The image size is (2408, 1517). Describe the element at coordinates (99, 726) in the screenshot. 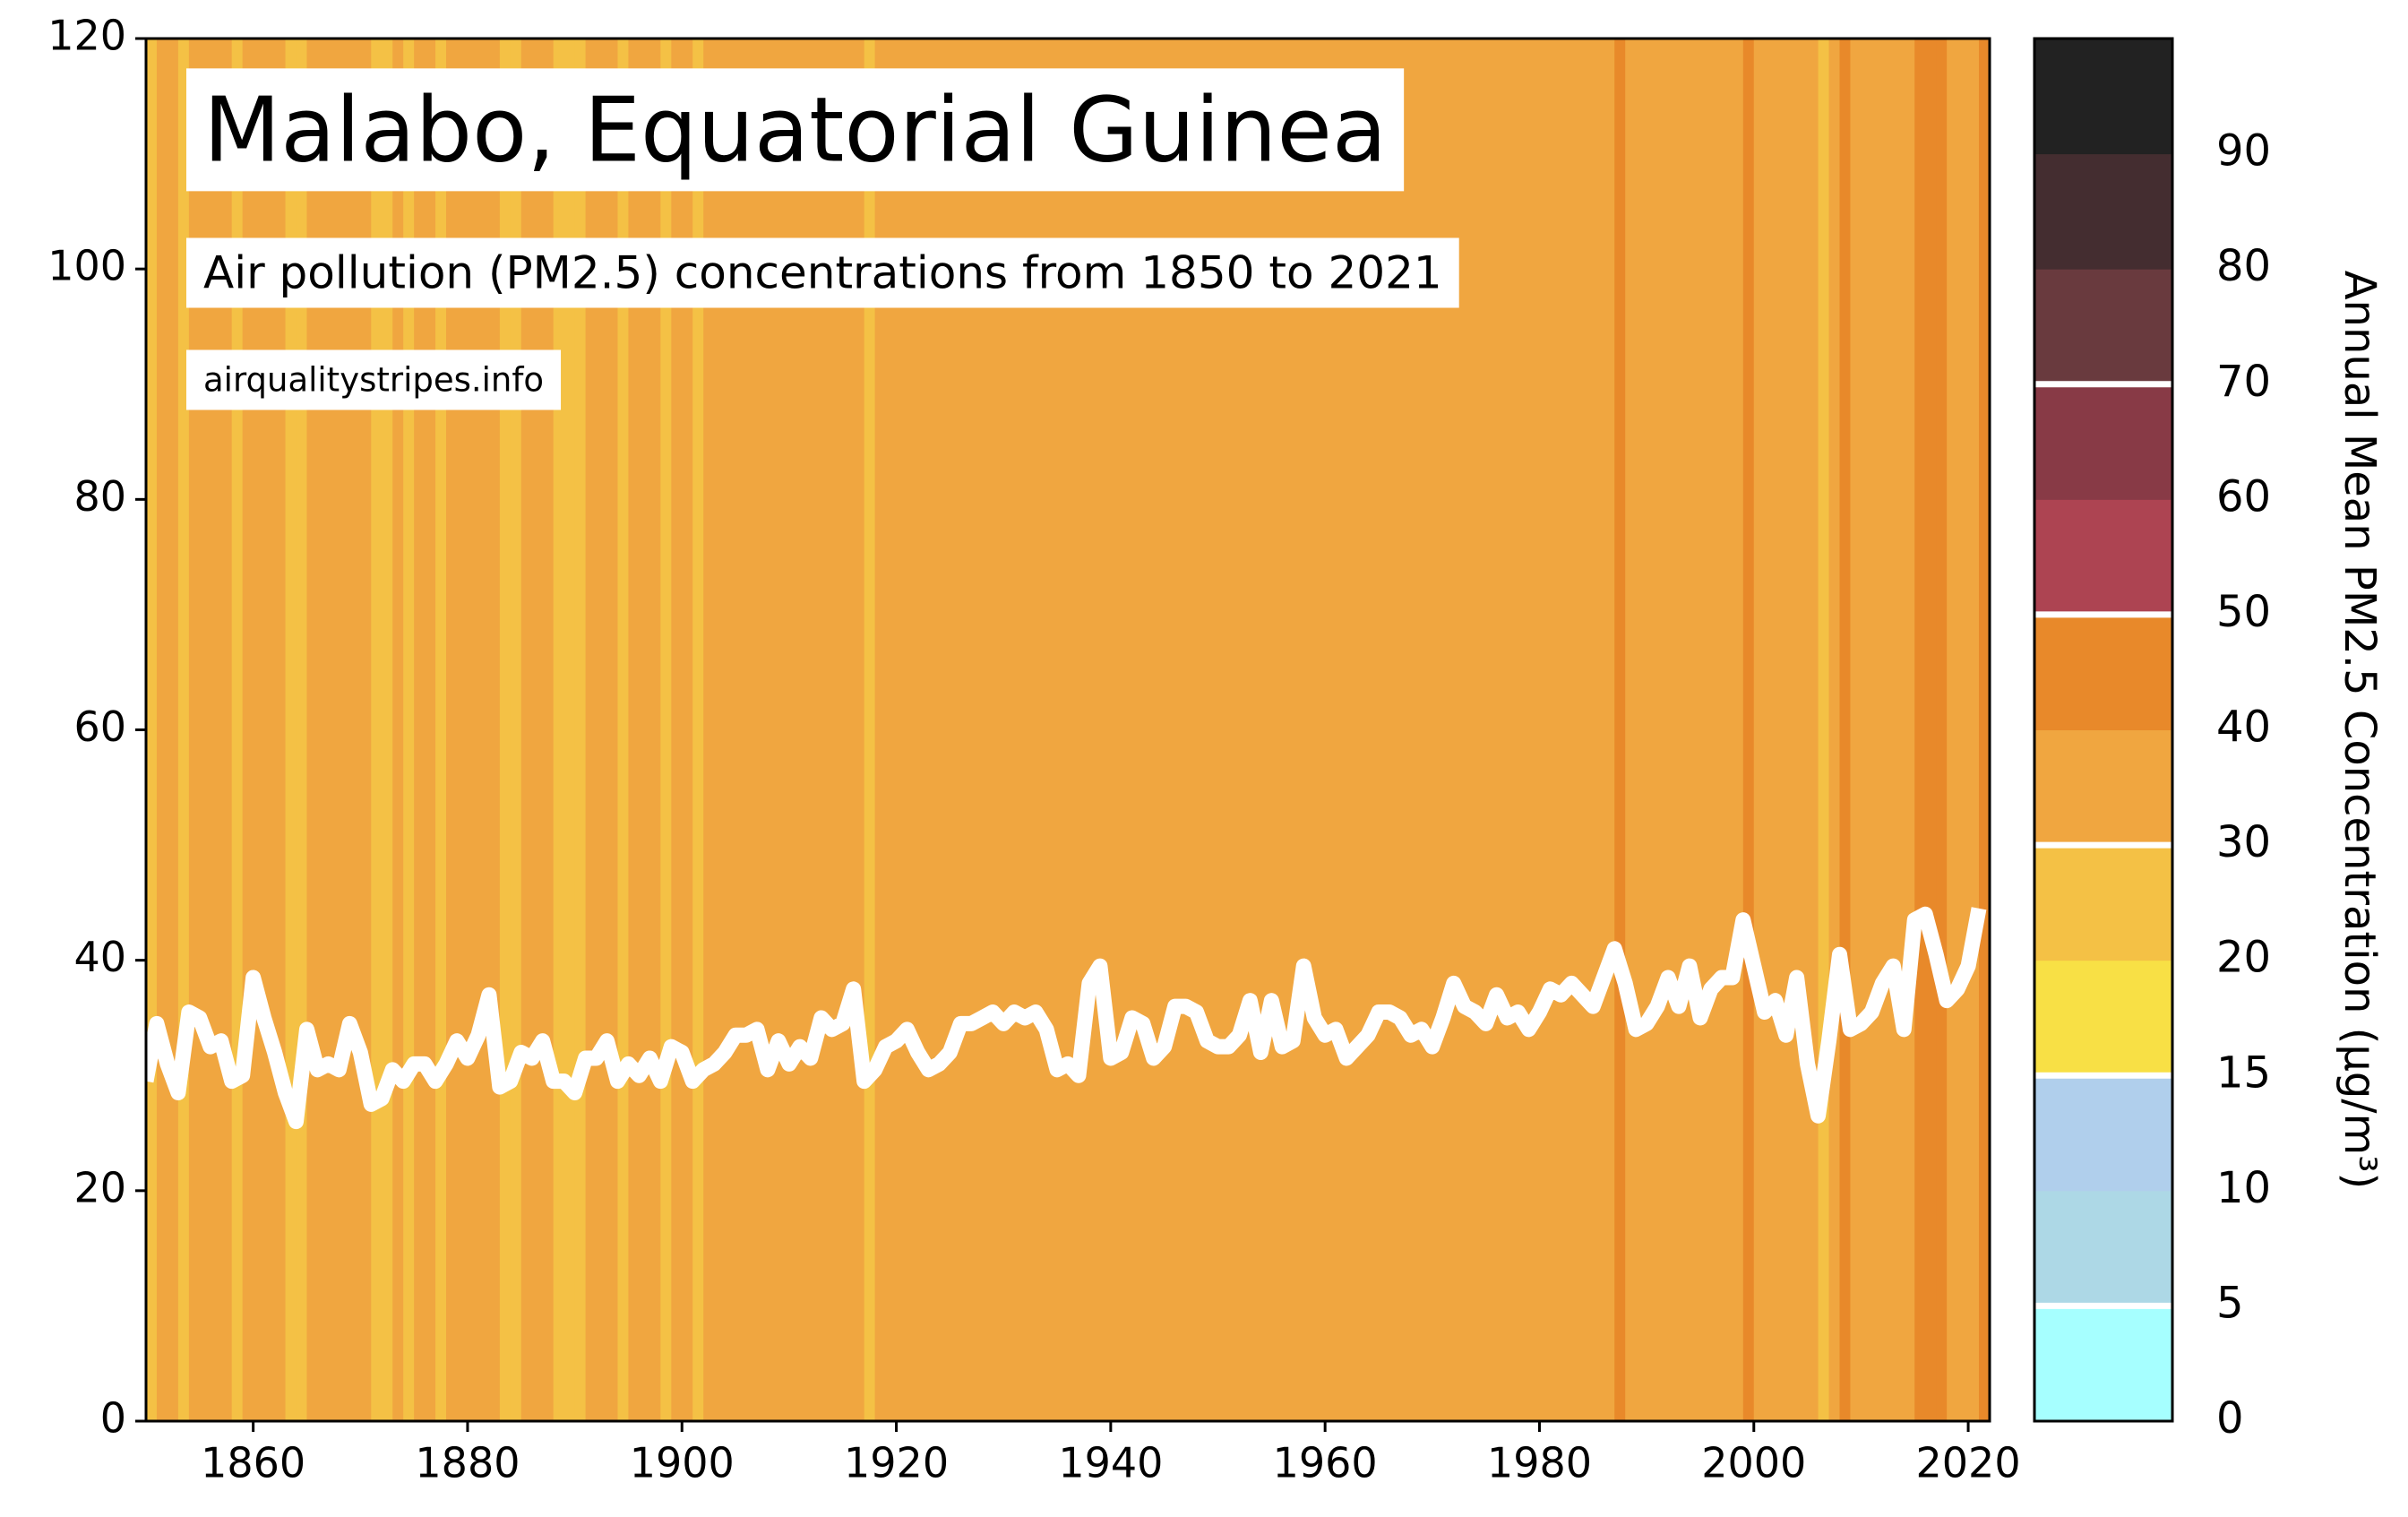

I see `y-tick-label: 60` at that location.